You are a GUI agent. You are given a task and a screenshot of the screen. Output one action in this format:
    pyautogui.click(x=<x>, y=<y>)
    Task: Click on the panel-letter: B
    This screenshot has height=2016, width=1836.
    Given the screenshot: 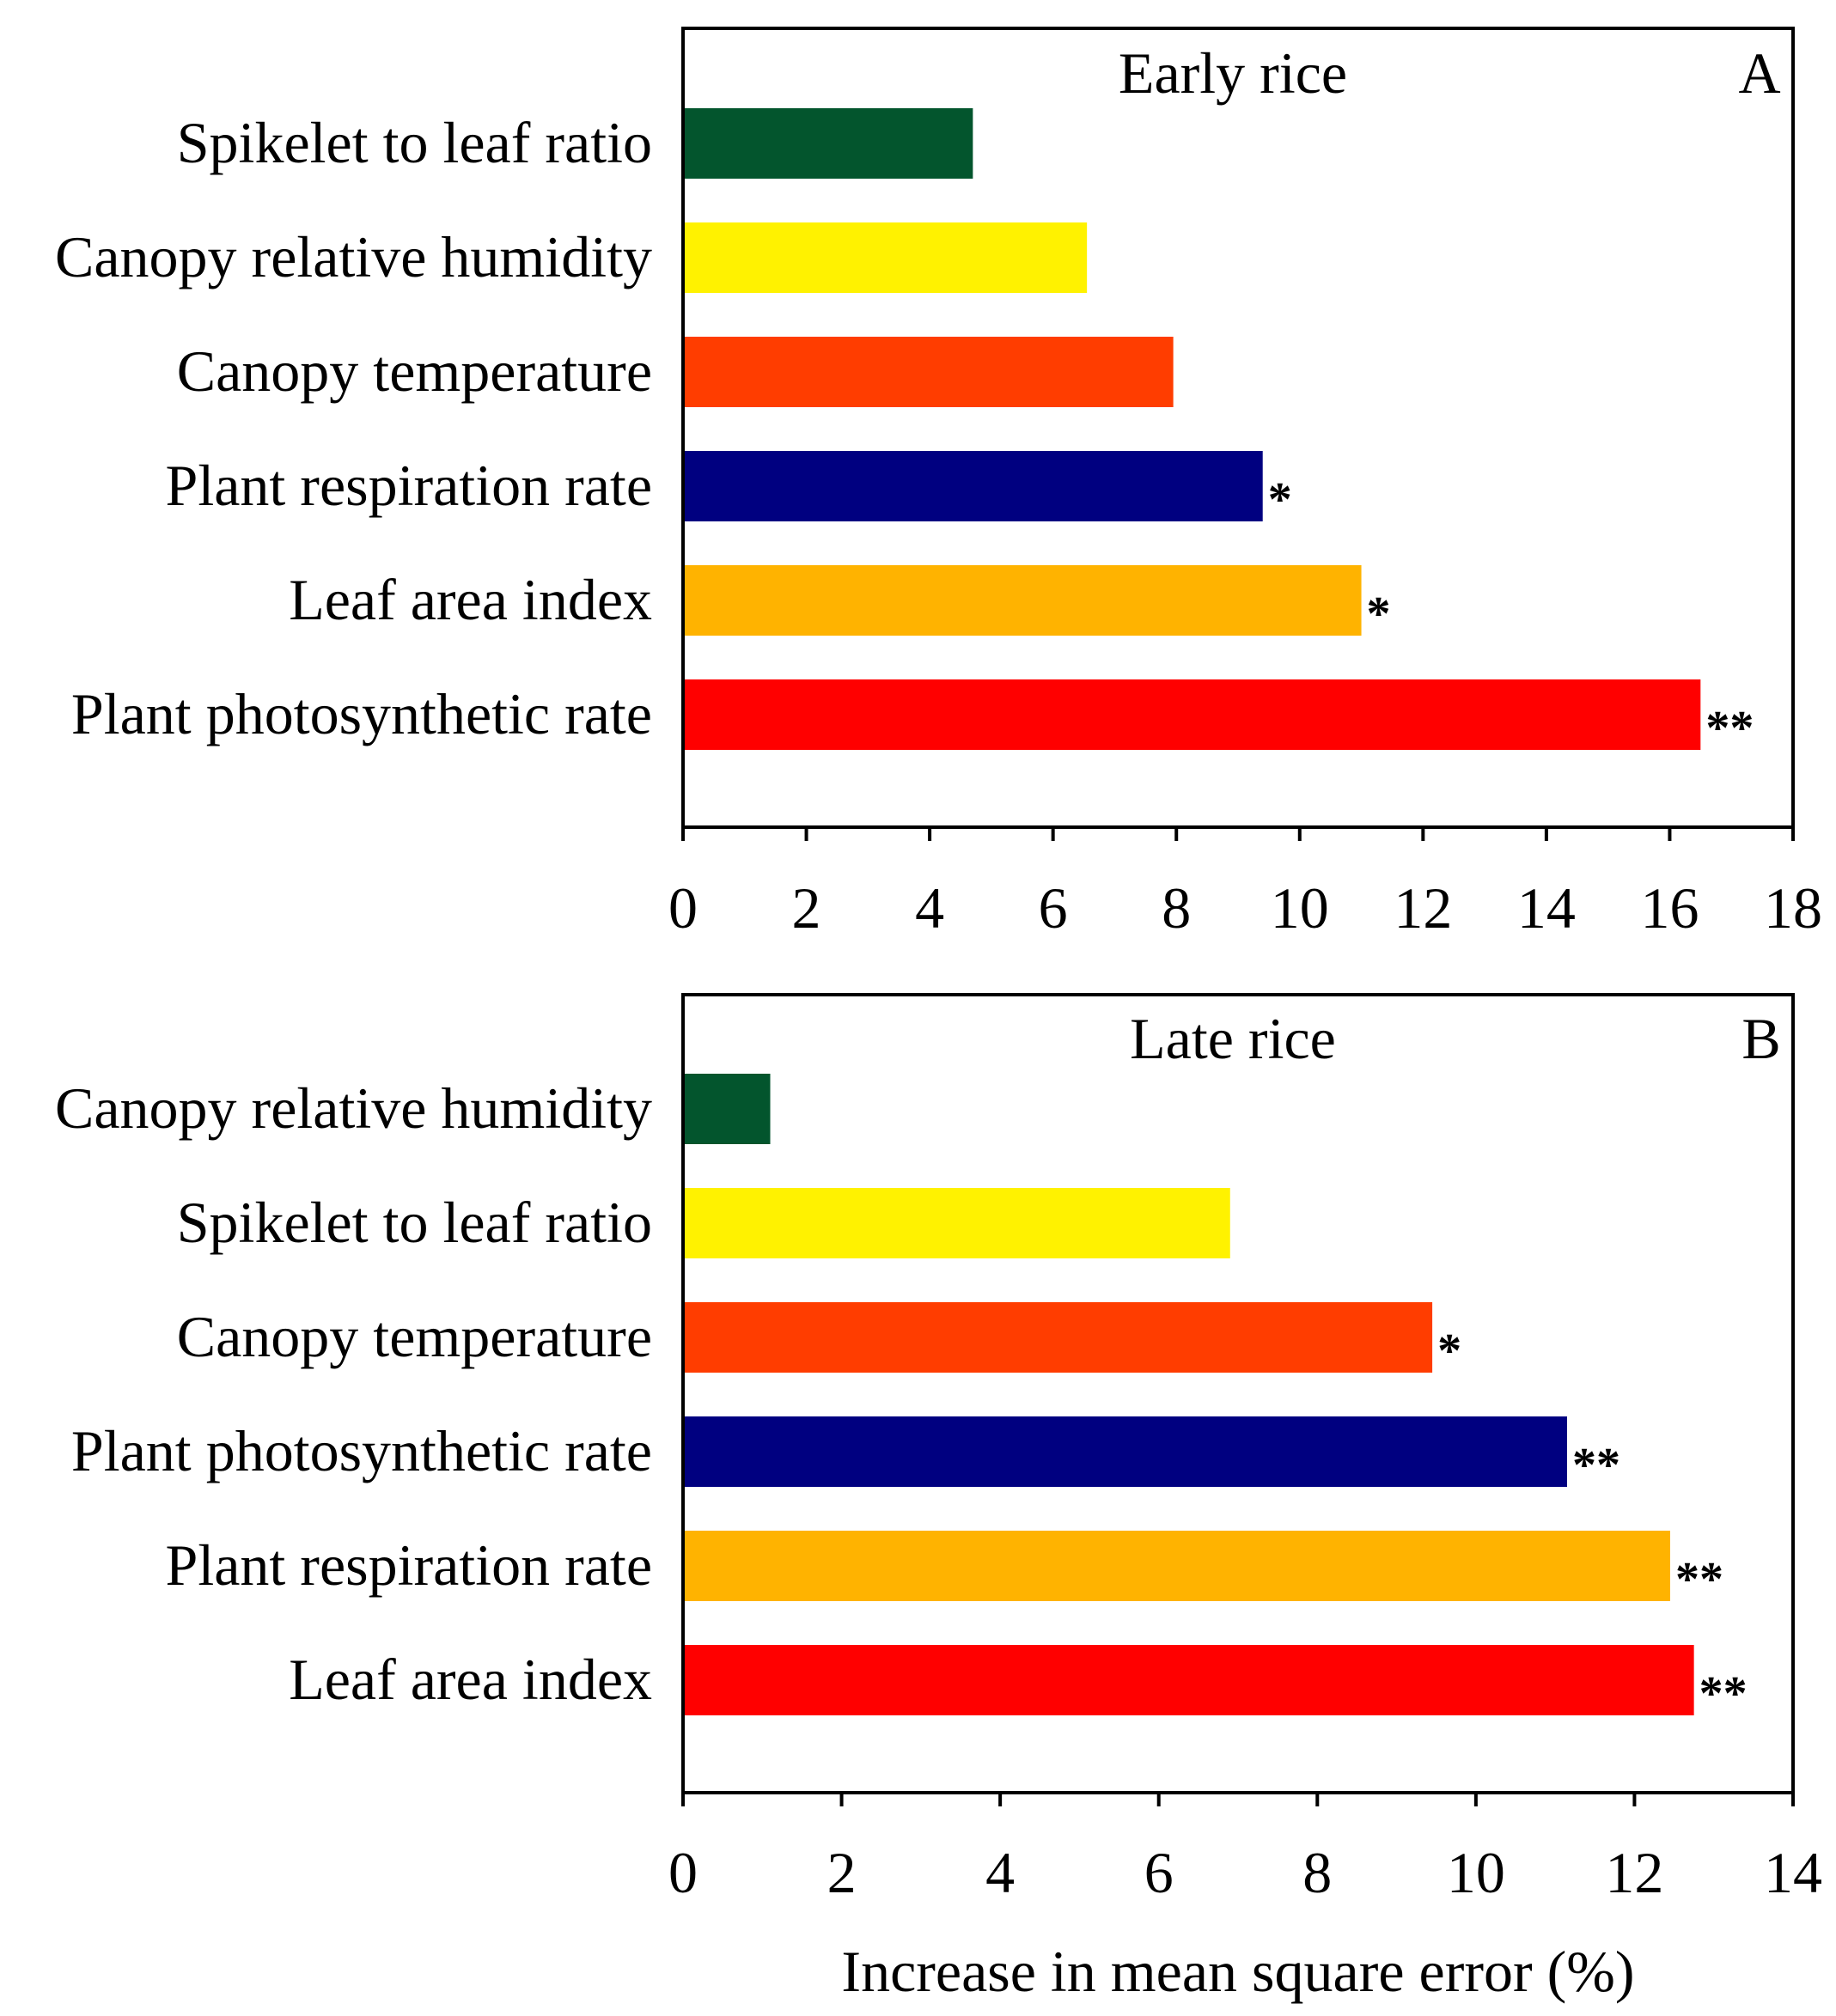 What is the action you would take?
    pyautogui.click(x=1760, y=1038)
    